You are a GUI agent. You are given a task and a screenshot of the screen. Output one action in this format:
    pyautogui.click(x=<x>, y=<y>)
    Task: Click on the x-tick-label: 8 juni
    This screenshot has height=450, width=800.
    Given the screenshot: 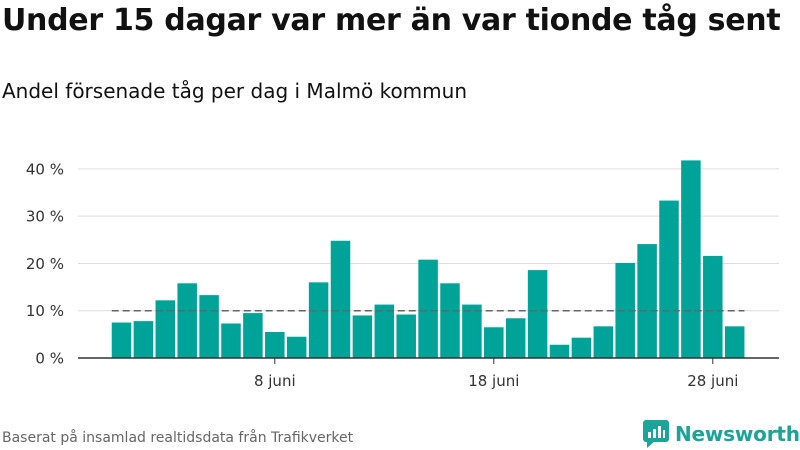 What is the action you would take?
    pyautogui.click(x=275, y=381)
    